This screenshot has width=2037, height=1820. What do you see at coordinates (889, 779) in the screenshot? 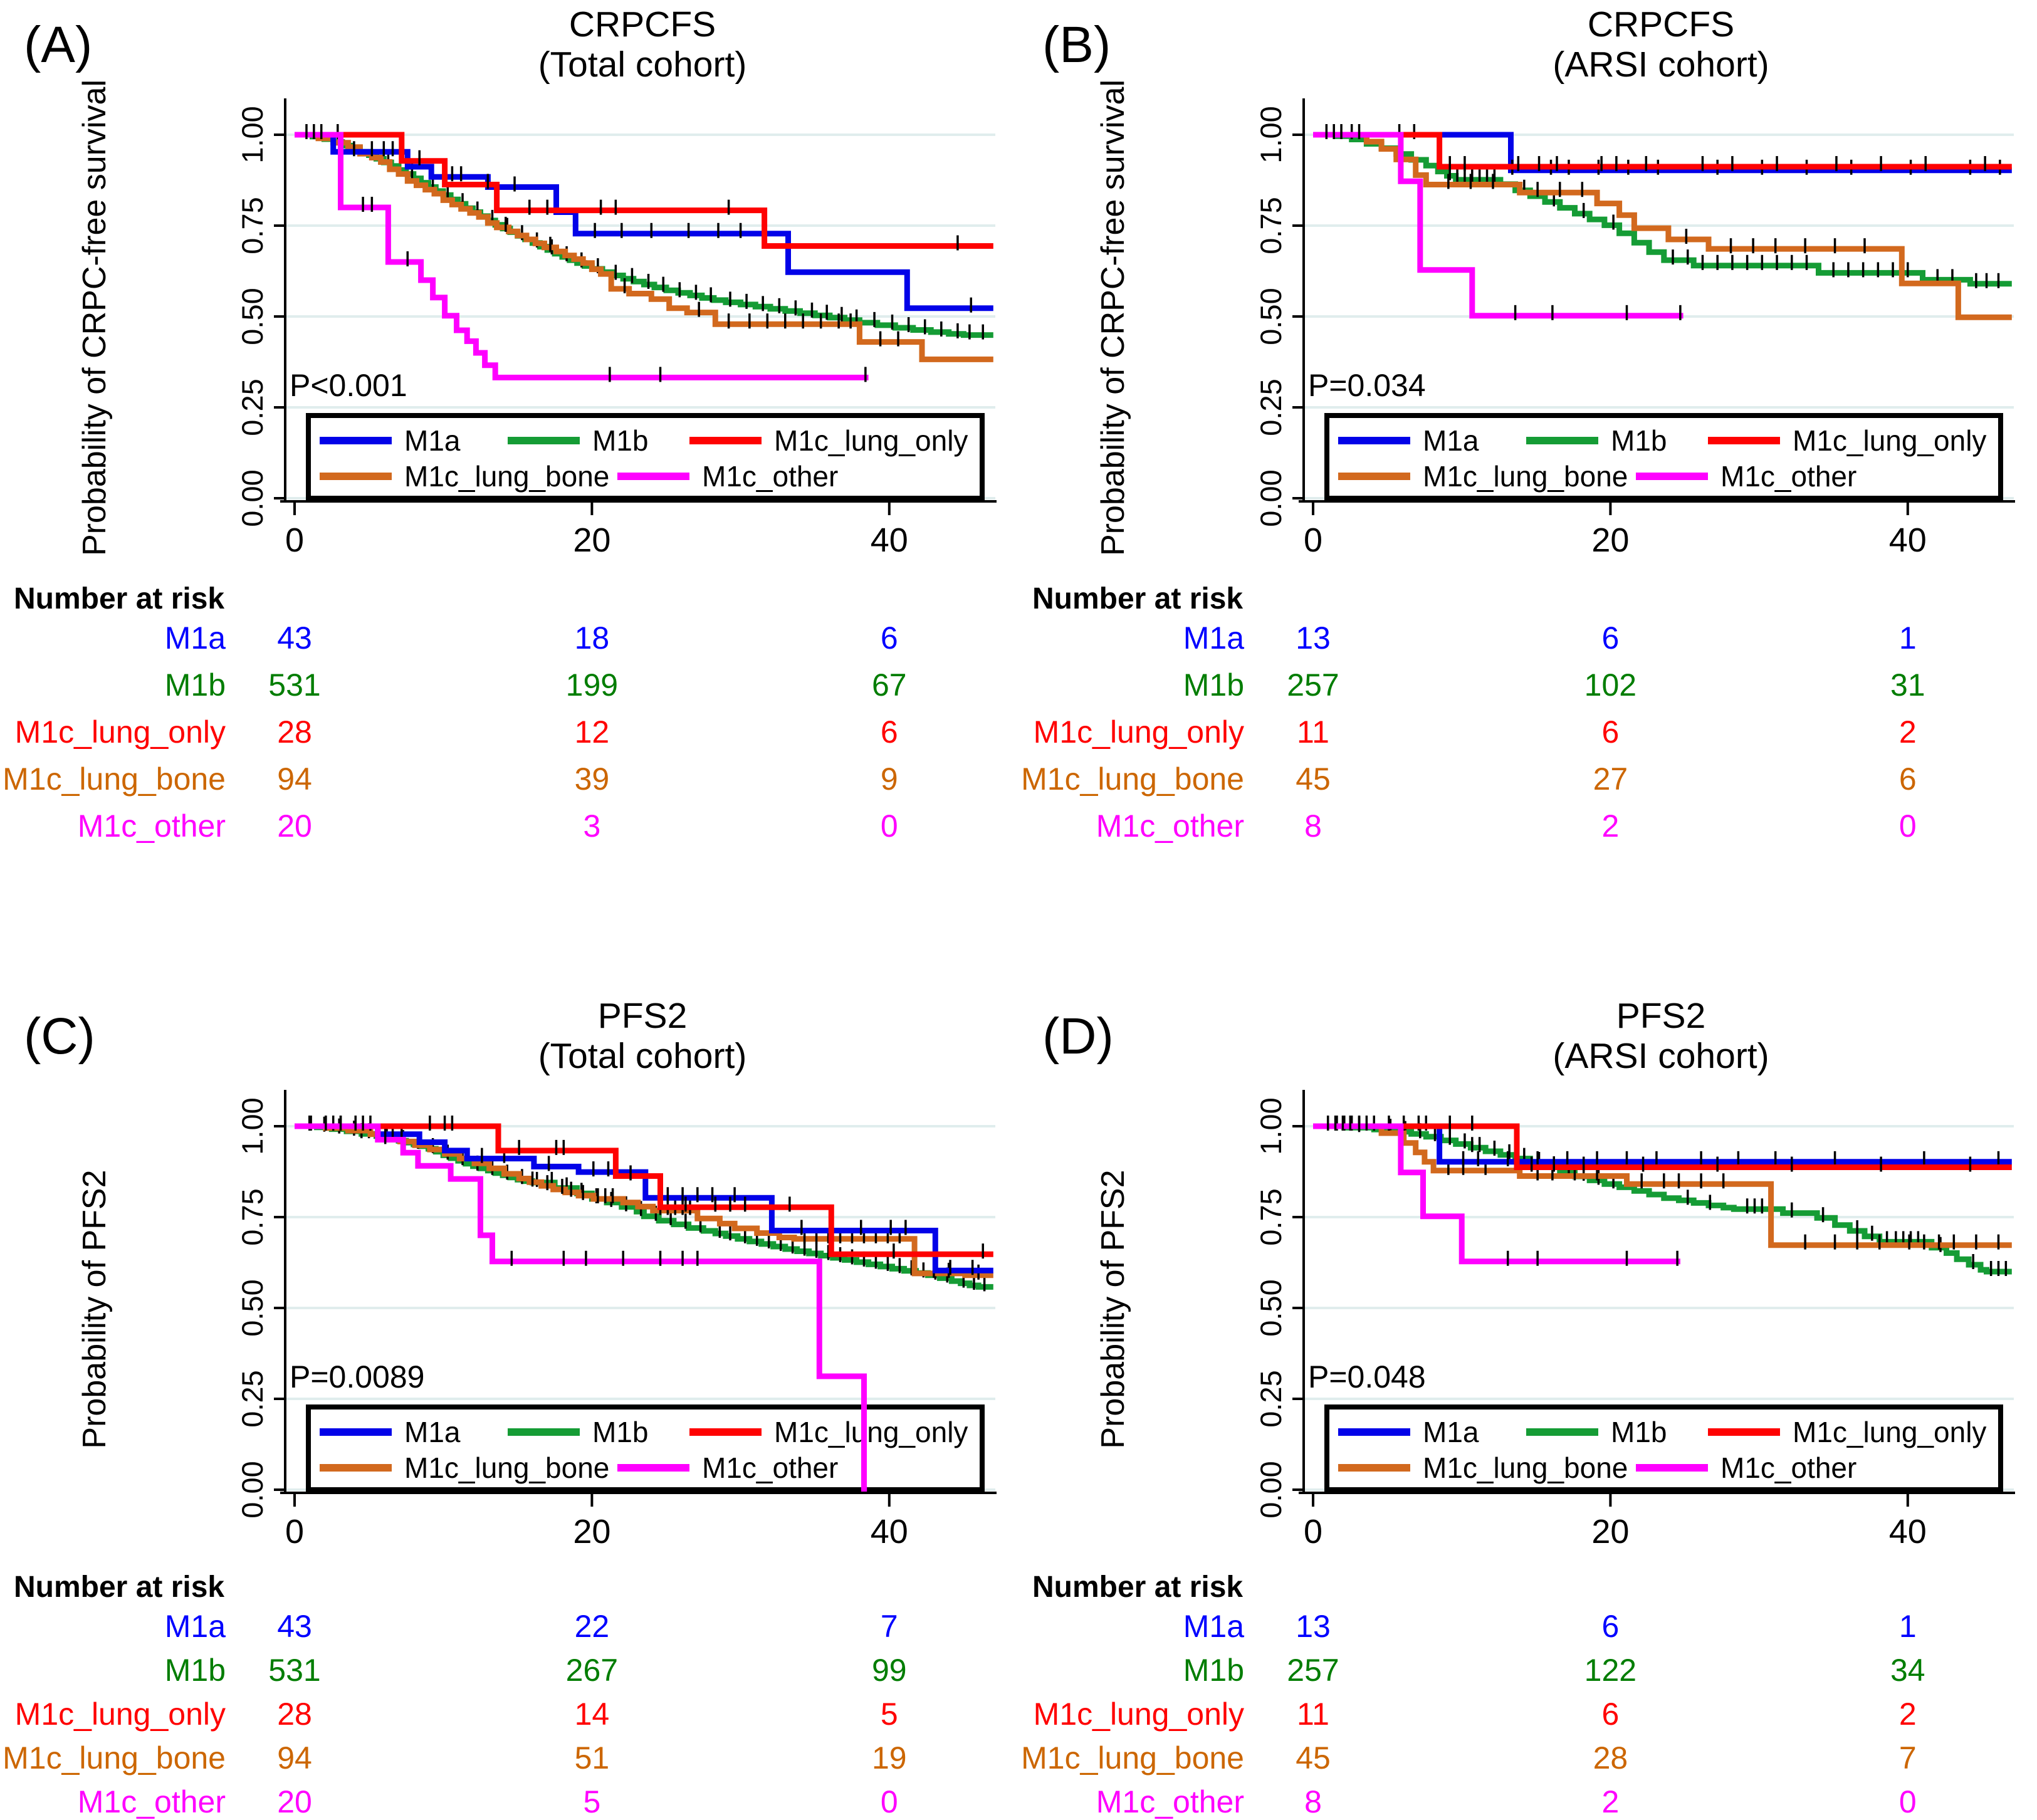
I see `risk-value: 9` at bounding box center [889, 779].